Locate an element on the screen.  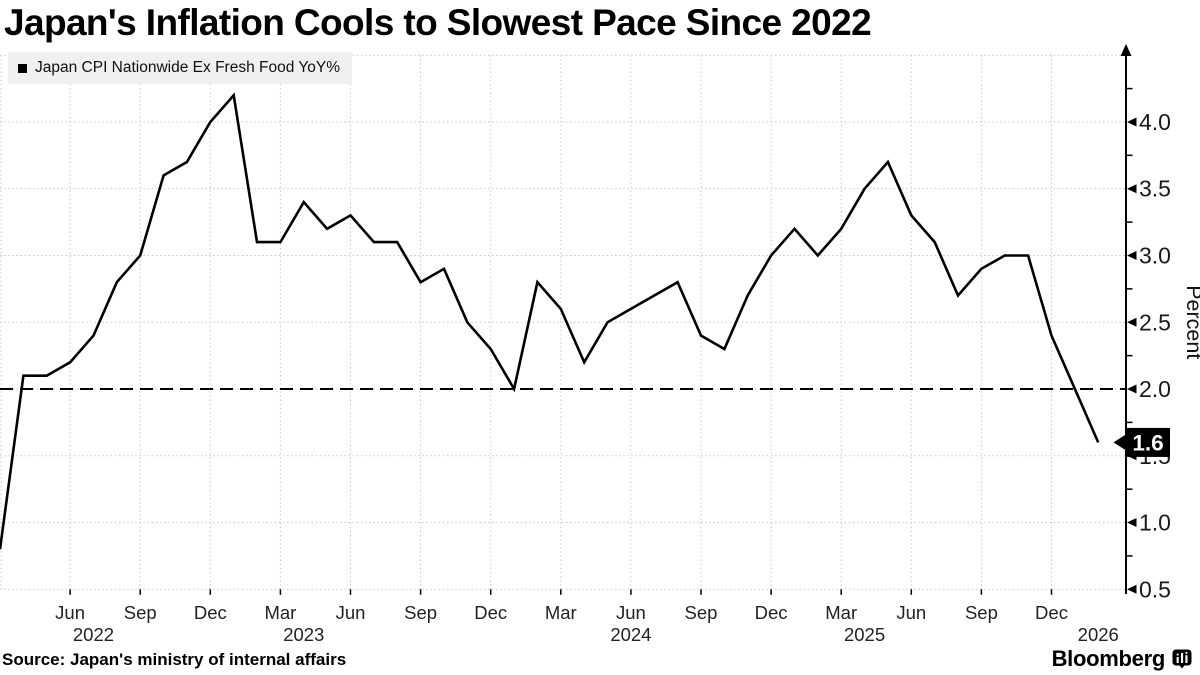
legend-swatch-icon is located at coordinates (22, 68).